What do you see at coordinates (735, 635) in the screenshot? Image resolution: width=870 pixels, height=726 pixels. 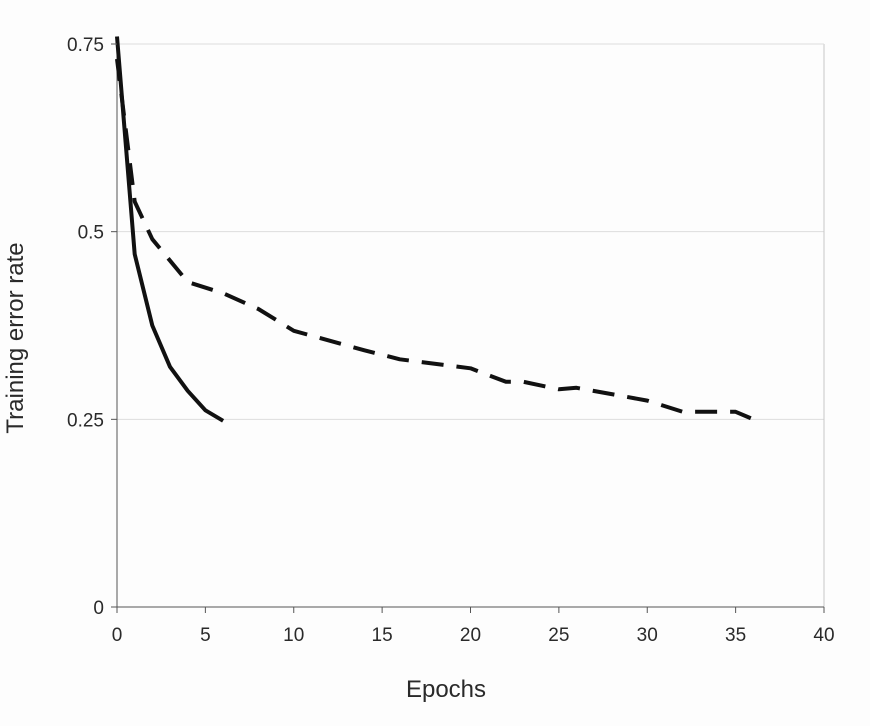 I see `x-tick-label-7: 35` at bounding box center [735, 635].